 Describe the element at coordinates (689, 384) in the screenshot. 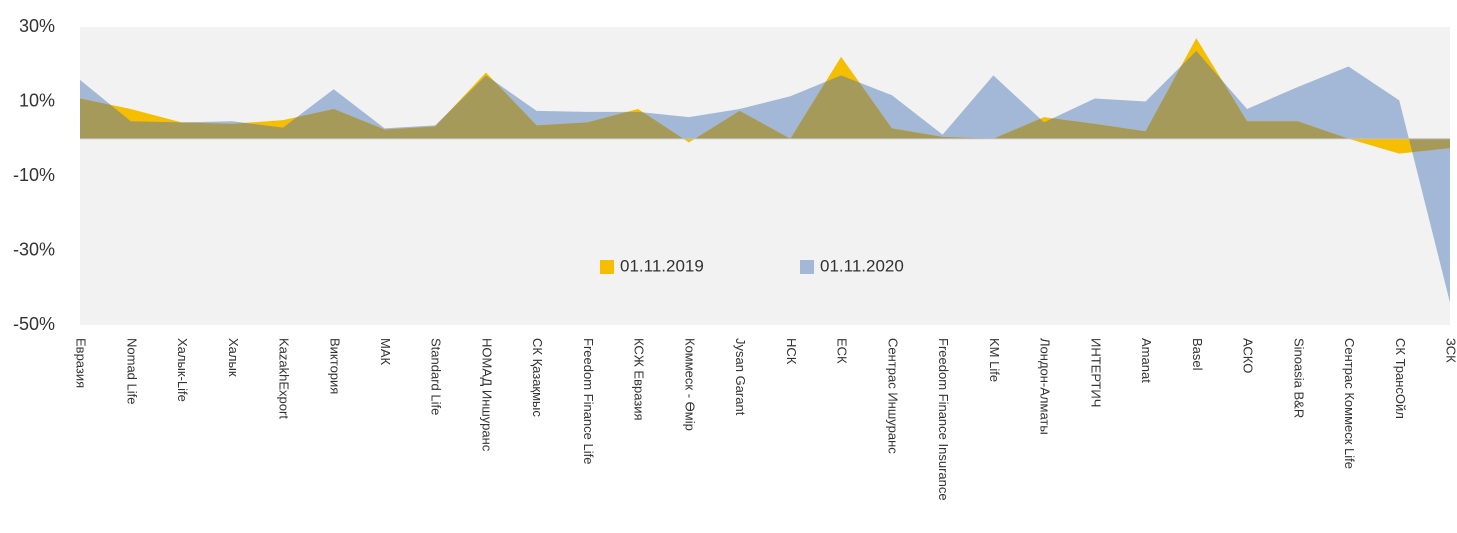

I see `x-tick-label: Коммеск - Өмір` at that location.